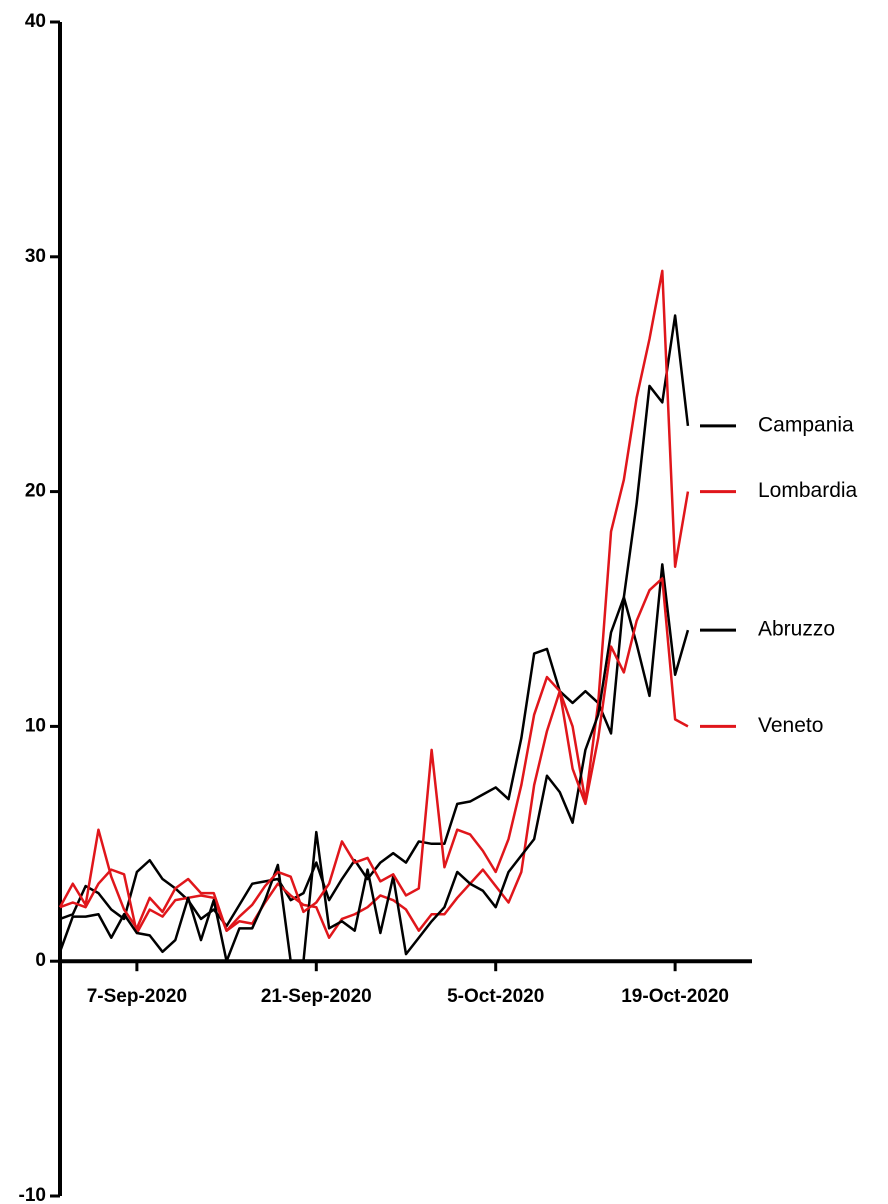  I want to click on y-tick-label: 0, so click(40, 960).